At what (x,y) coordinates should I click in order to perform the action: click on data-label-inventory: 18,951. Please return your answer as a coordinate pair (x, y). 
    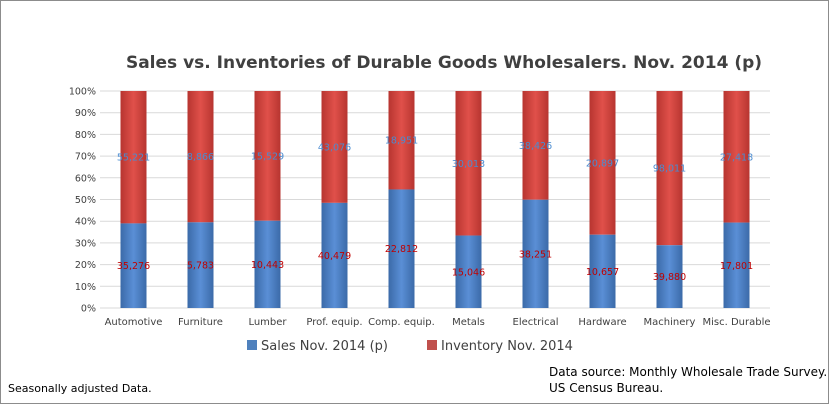
    Looking at the image, I should click on (401, 141).